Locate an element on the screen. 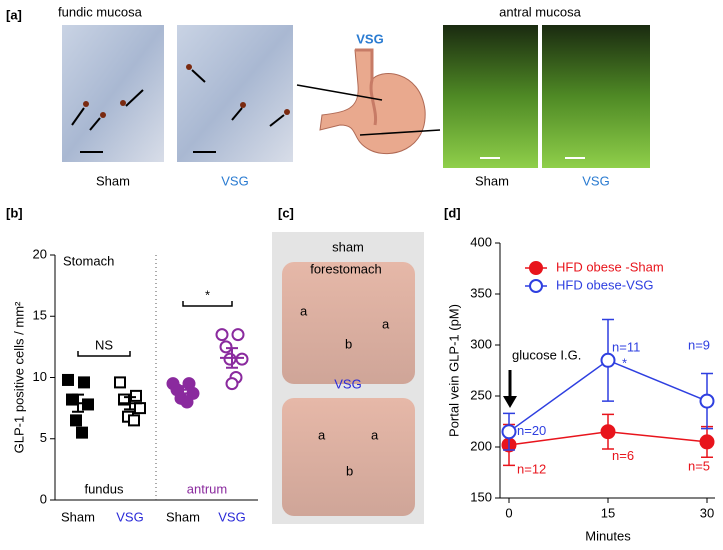 The height and width of the screenshot is (550, 723). y-tick-label: 300 is located at coordinates (481, 343).